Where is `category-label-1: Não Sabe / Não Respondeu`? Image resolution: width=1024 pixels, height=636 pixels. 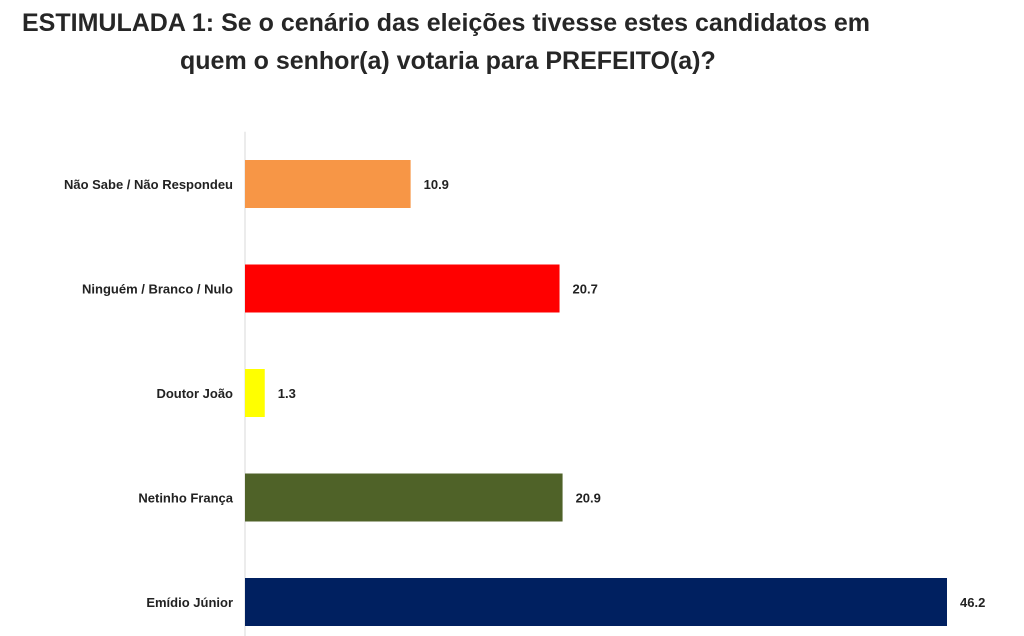 category-label-1: Não Sabe / Não Respondeu is located at coordinates (148, 184).